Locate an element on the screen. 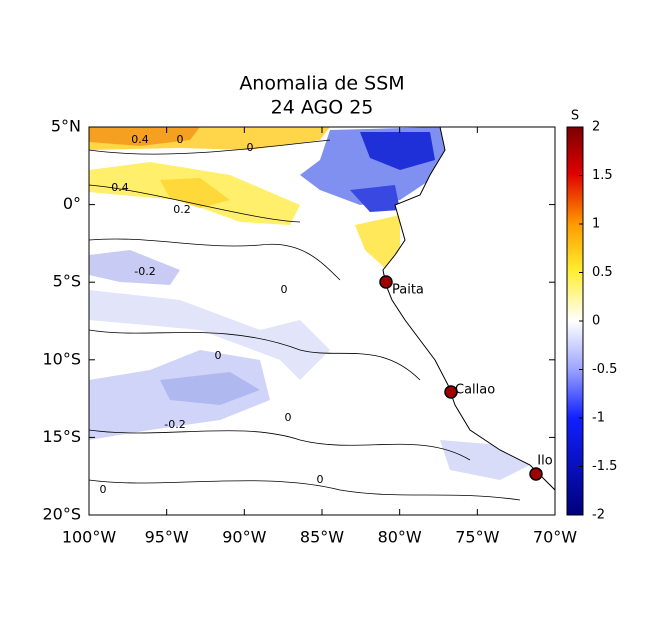 Image resolution: width=665 pixels, height=620 pixels. x-tick-label: 90°W is located at coordinates (244, 537).